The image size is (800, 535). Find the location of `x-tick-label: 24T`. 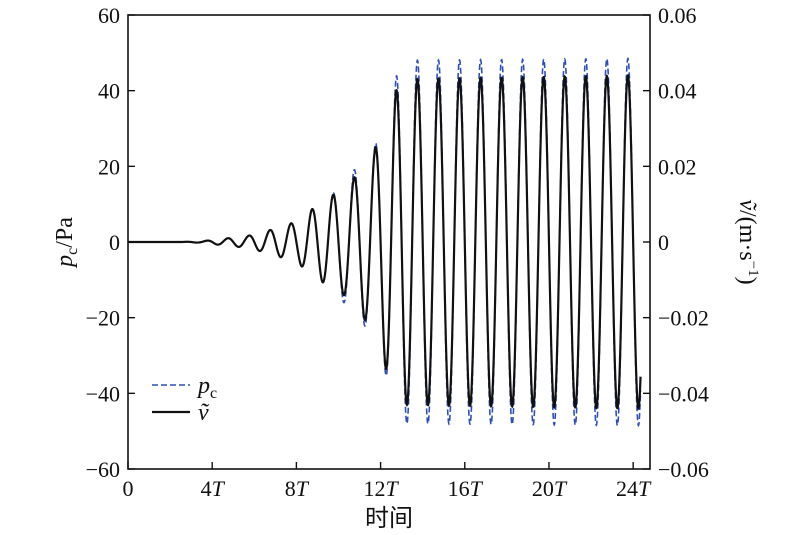

x-tick-label: 24T is located at coordinates (634, 488).